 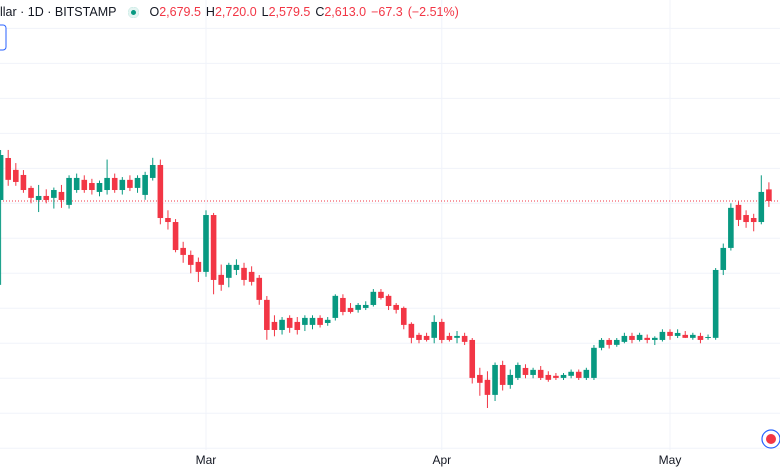 I want to click on logo-icon, so click(x=770, y=439).